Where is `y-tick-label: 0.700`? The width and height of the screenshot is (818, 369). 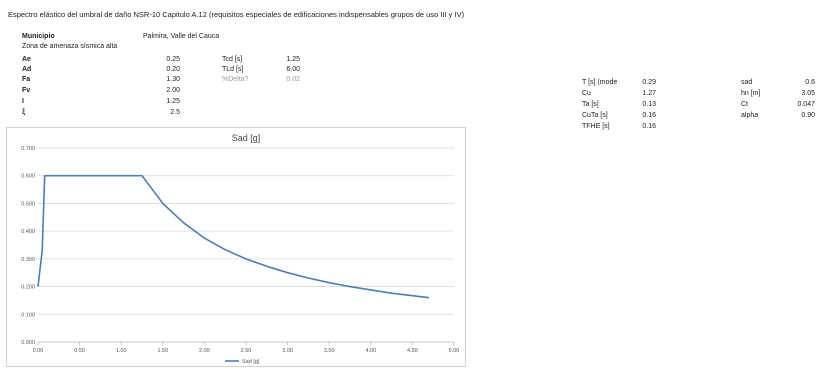 y-tick-label: 0.700 is located at coordinates (28, 149).